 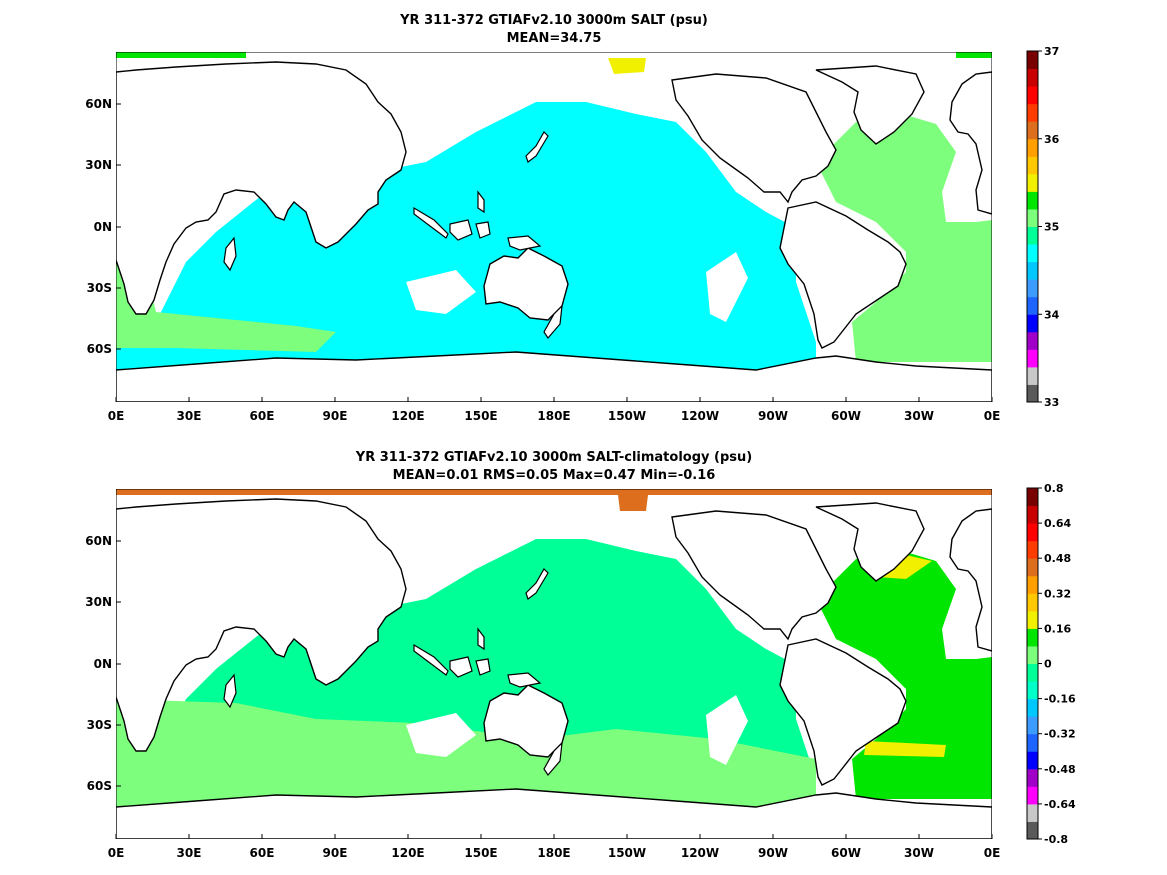 What do you see at coordinates (554, 475) in the screenshot?
I see `panel2-stats-line: MEAN=0.01 RMS=0.05 Max=0.47 Min=-0.16` at bounding box center [554, 475].